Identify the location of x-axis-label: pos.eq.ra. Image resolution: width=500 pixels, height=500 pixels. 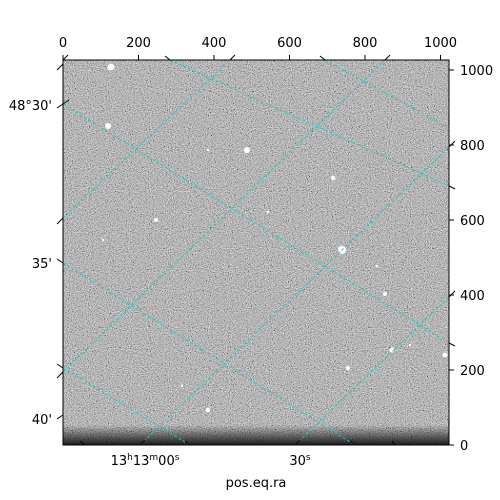
(256, 483).